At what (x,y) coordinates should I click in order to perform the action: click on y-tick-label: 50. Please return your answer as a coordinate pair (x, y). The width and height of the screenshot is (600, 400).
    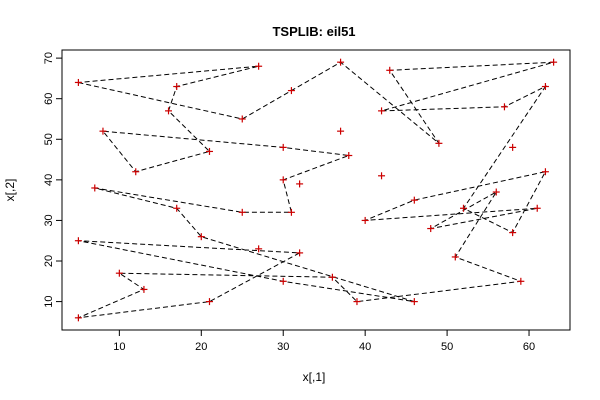
    Looking at the image, I should click on (49, 139).